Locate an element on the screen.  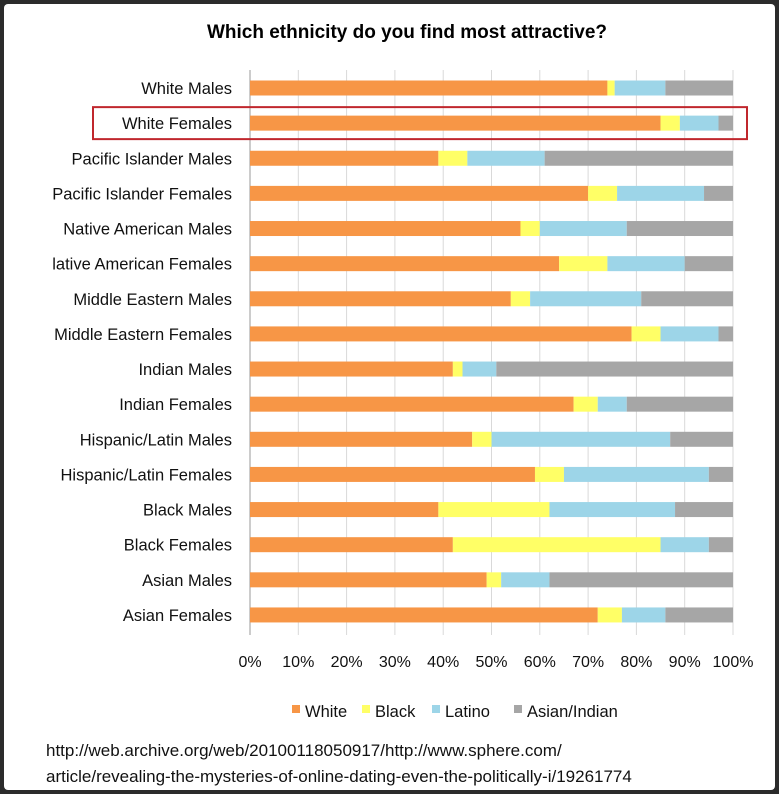
category-label: lative American Females is located at coordinates (142, 265).